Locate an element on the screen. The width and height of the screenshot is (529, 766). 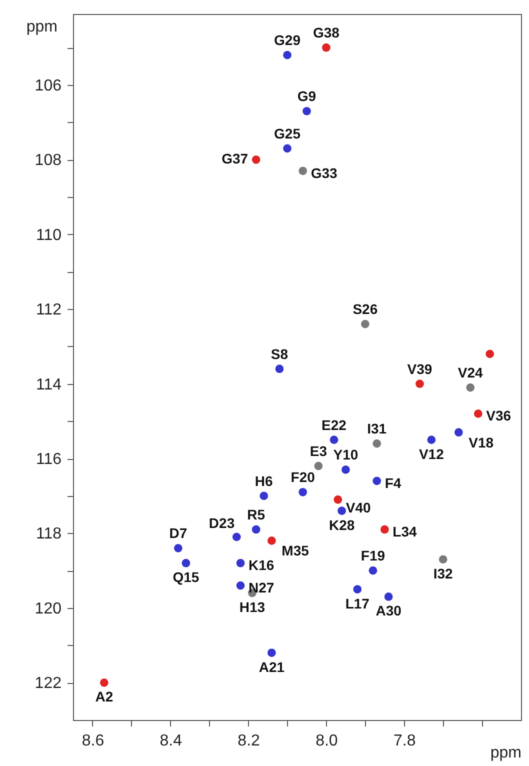
annotation: G37 is located at coordinates (235, 158).